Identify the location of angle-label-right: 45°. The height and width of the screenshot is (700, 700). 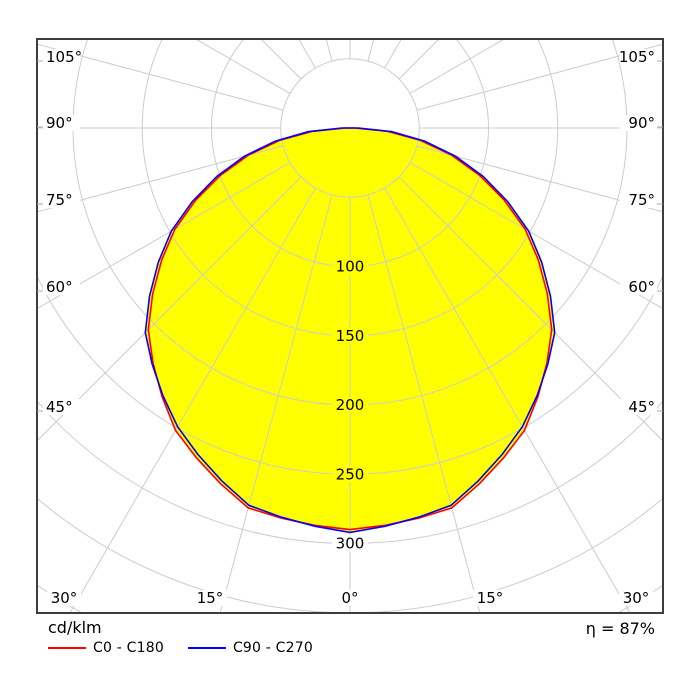
(641, 407).